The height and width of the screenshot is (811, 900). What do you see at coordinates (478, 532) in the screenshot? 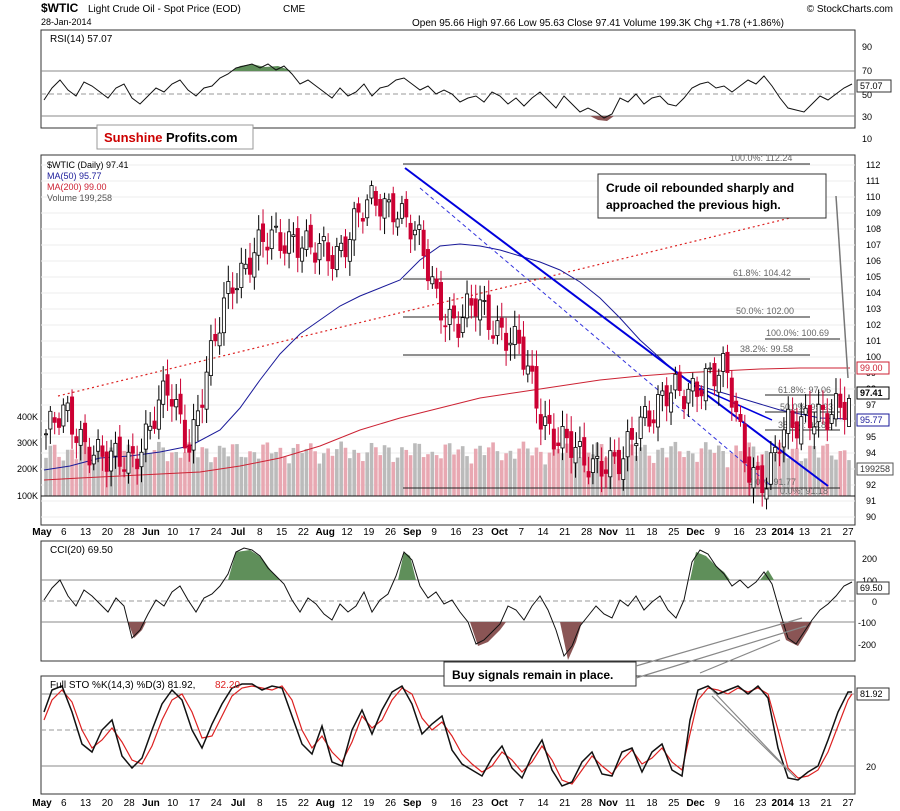
I see `x-axis-label: 23` at bounding box center [478, 532].